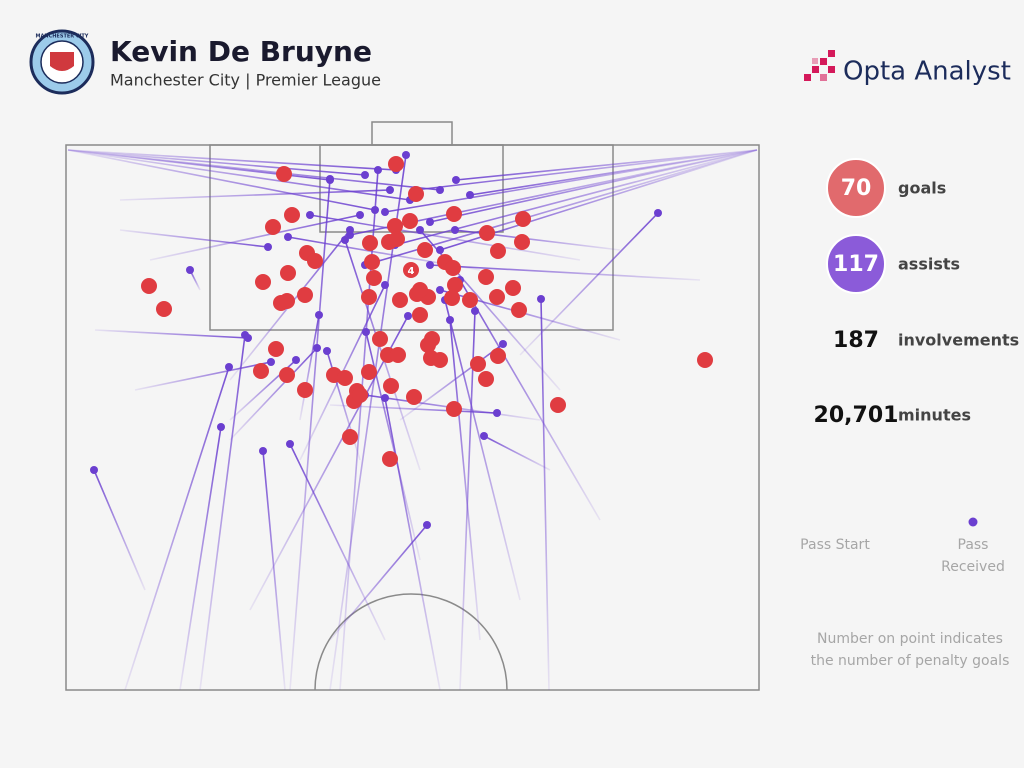  What do you see at coordinates (835, 545) in the screenshot?
I see `legend-start: Pass Start` at bounding box center [835, 545].